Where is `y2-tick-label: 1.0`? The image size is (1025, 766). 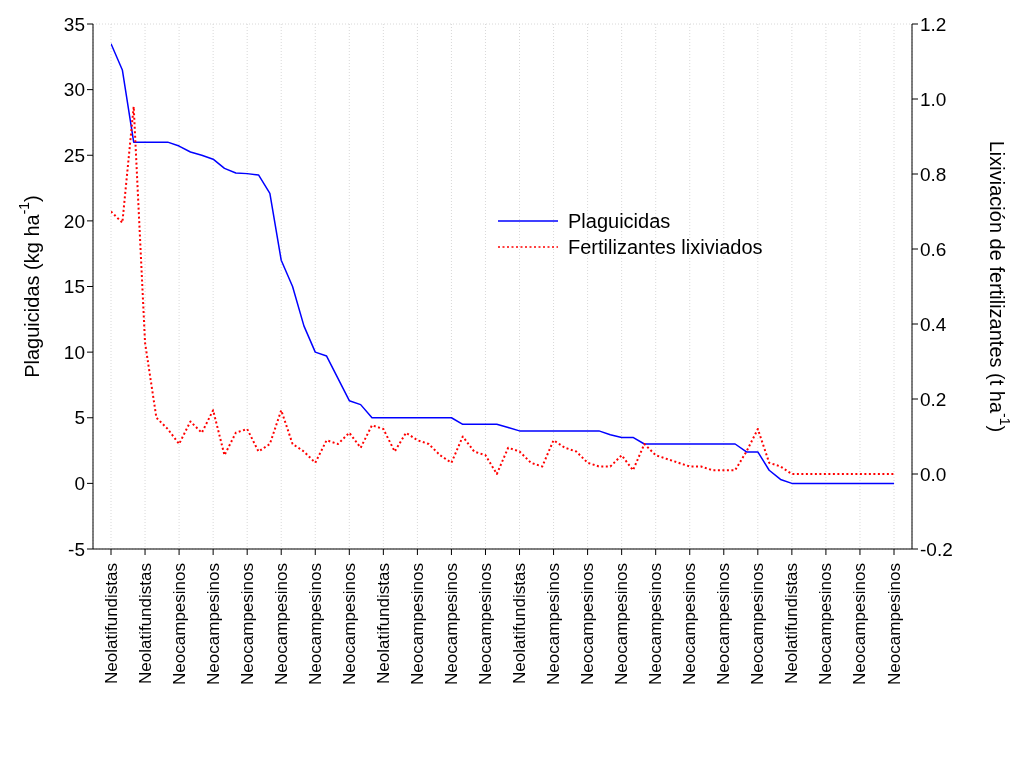 y2-tick-label: 1.0 is located at coordinates (933, 99).